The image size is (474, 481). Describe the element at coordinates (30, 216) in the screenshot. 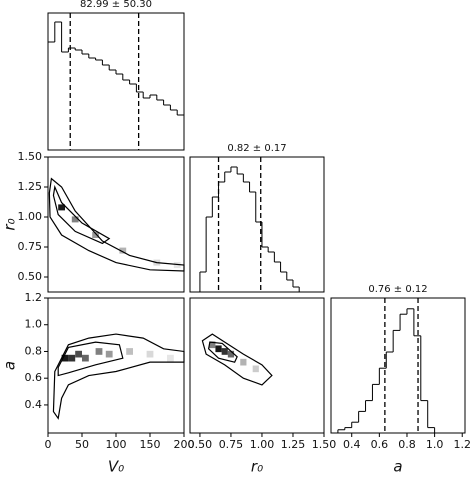

I see `y-tick-label: 1.00` at that location.